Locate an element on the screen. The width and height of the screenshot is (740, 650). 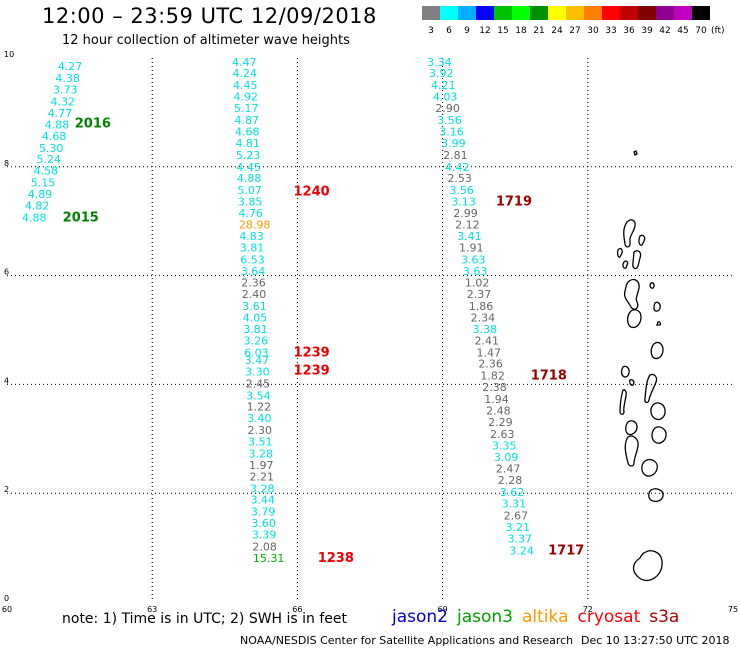
wave-height-value: 1.22 is located at coordinates (259, 407).